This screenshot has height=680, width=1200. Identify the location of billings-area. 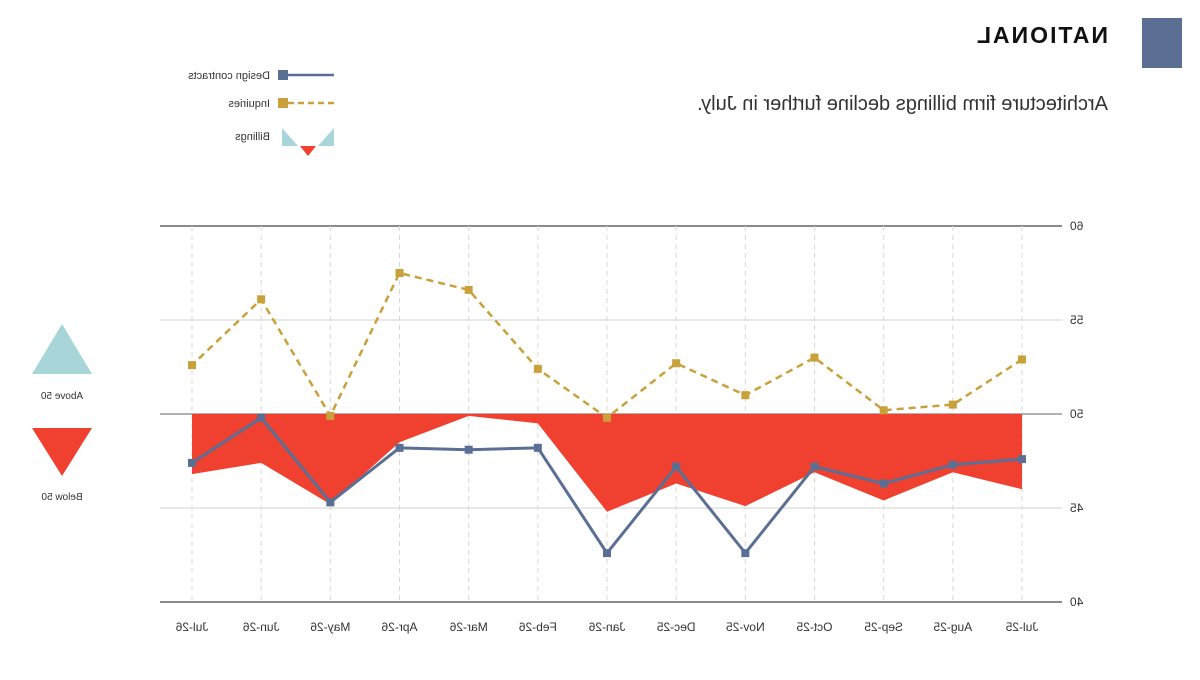
(607, 463).